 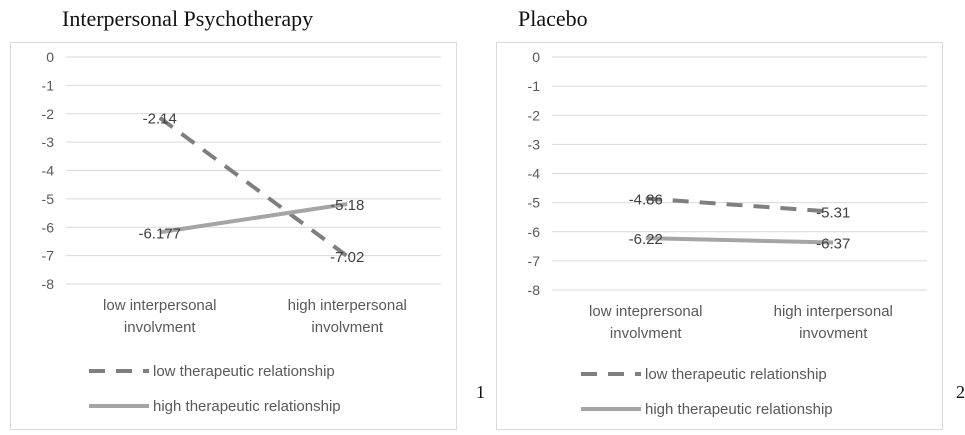 I want to click on data-label: -6.177, so click(x=159, y=233).